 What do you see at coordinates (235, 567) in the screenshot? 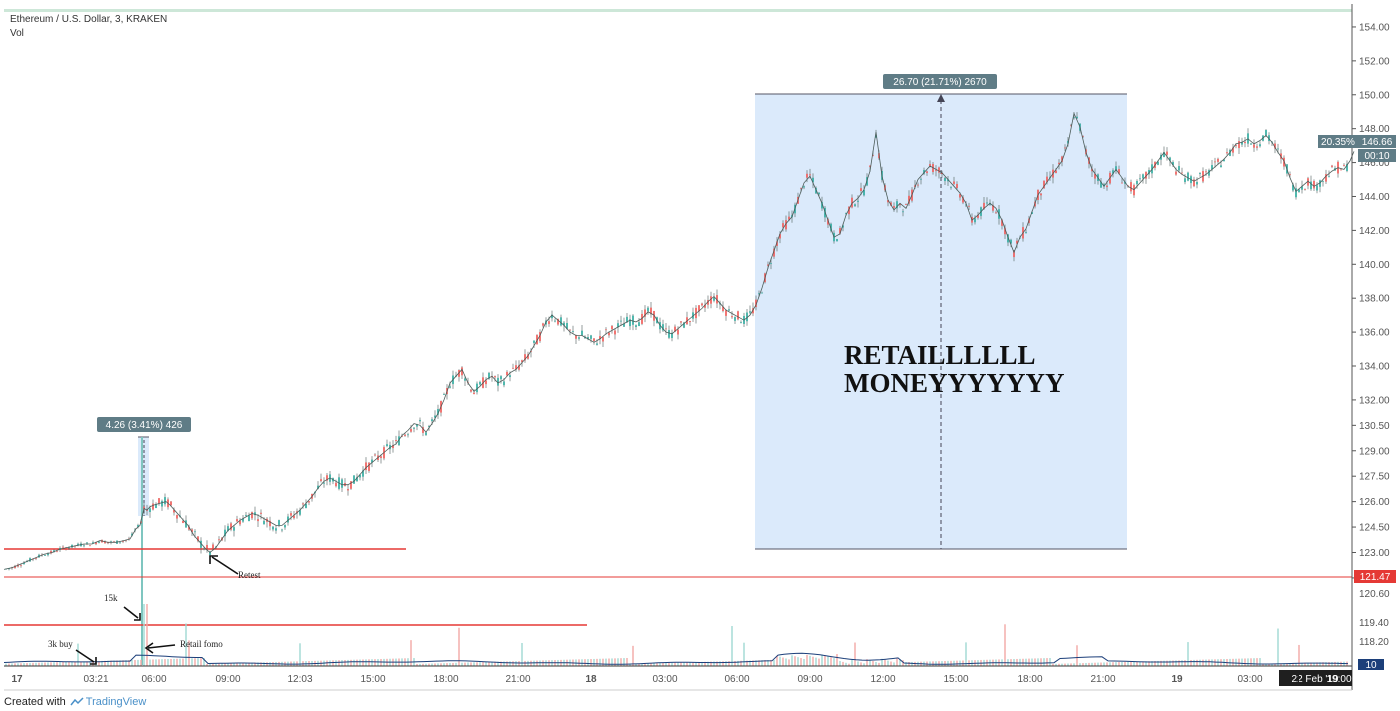
I see `retest-annotation: Retest` at bounding box center [235, 567].